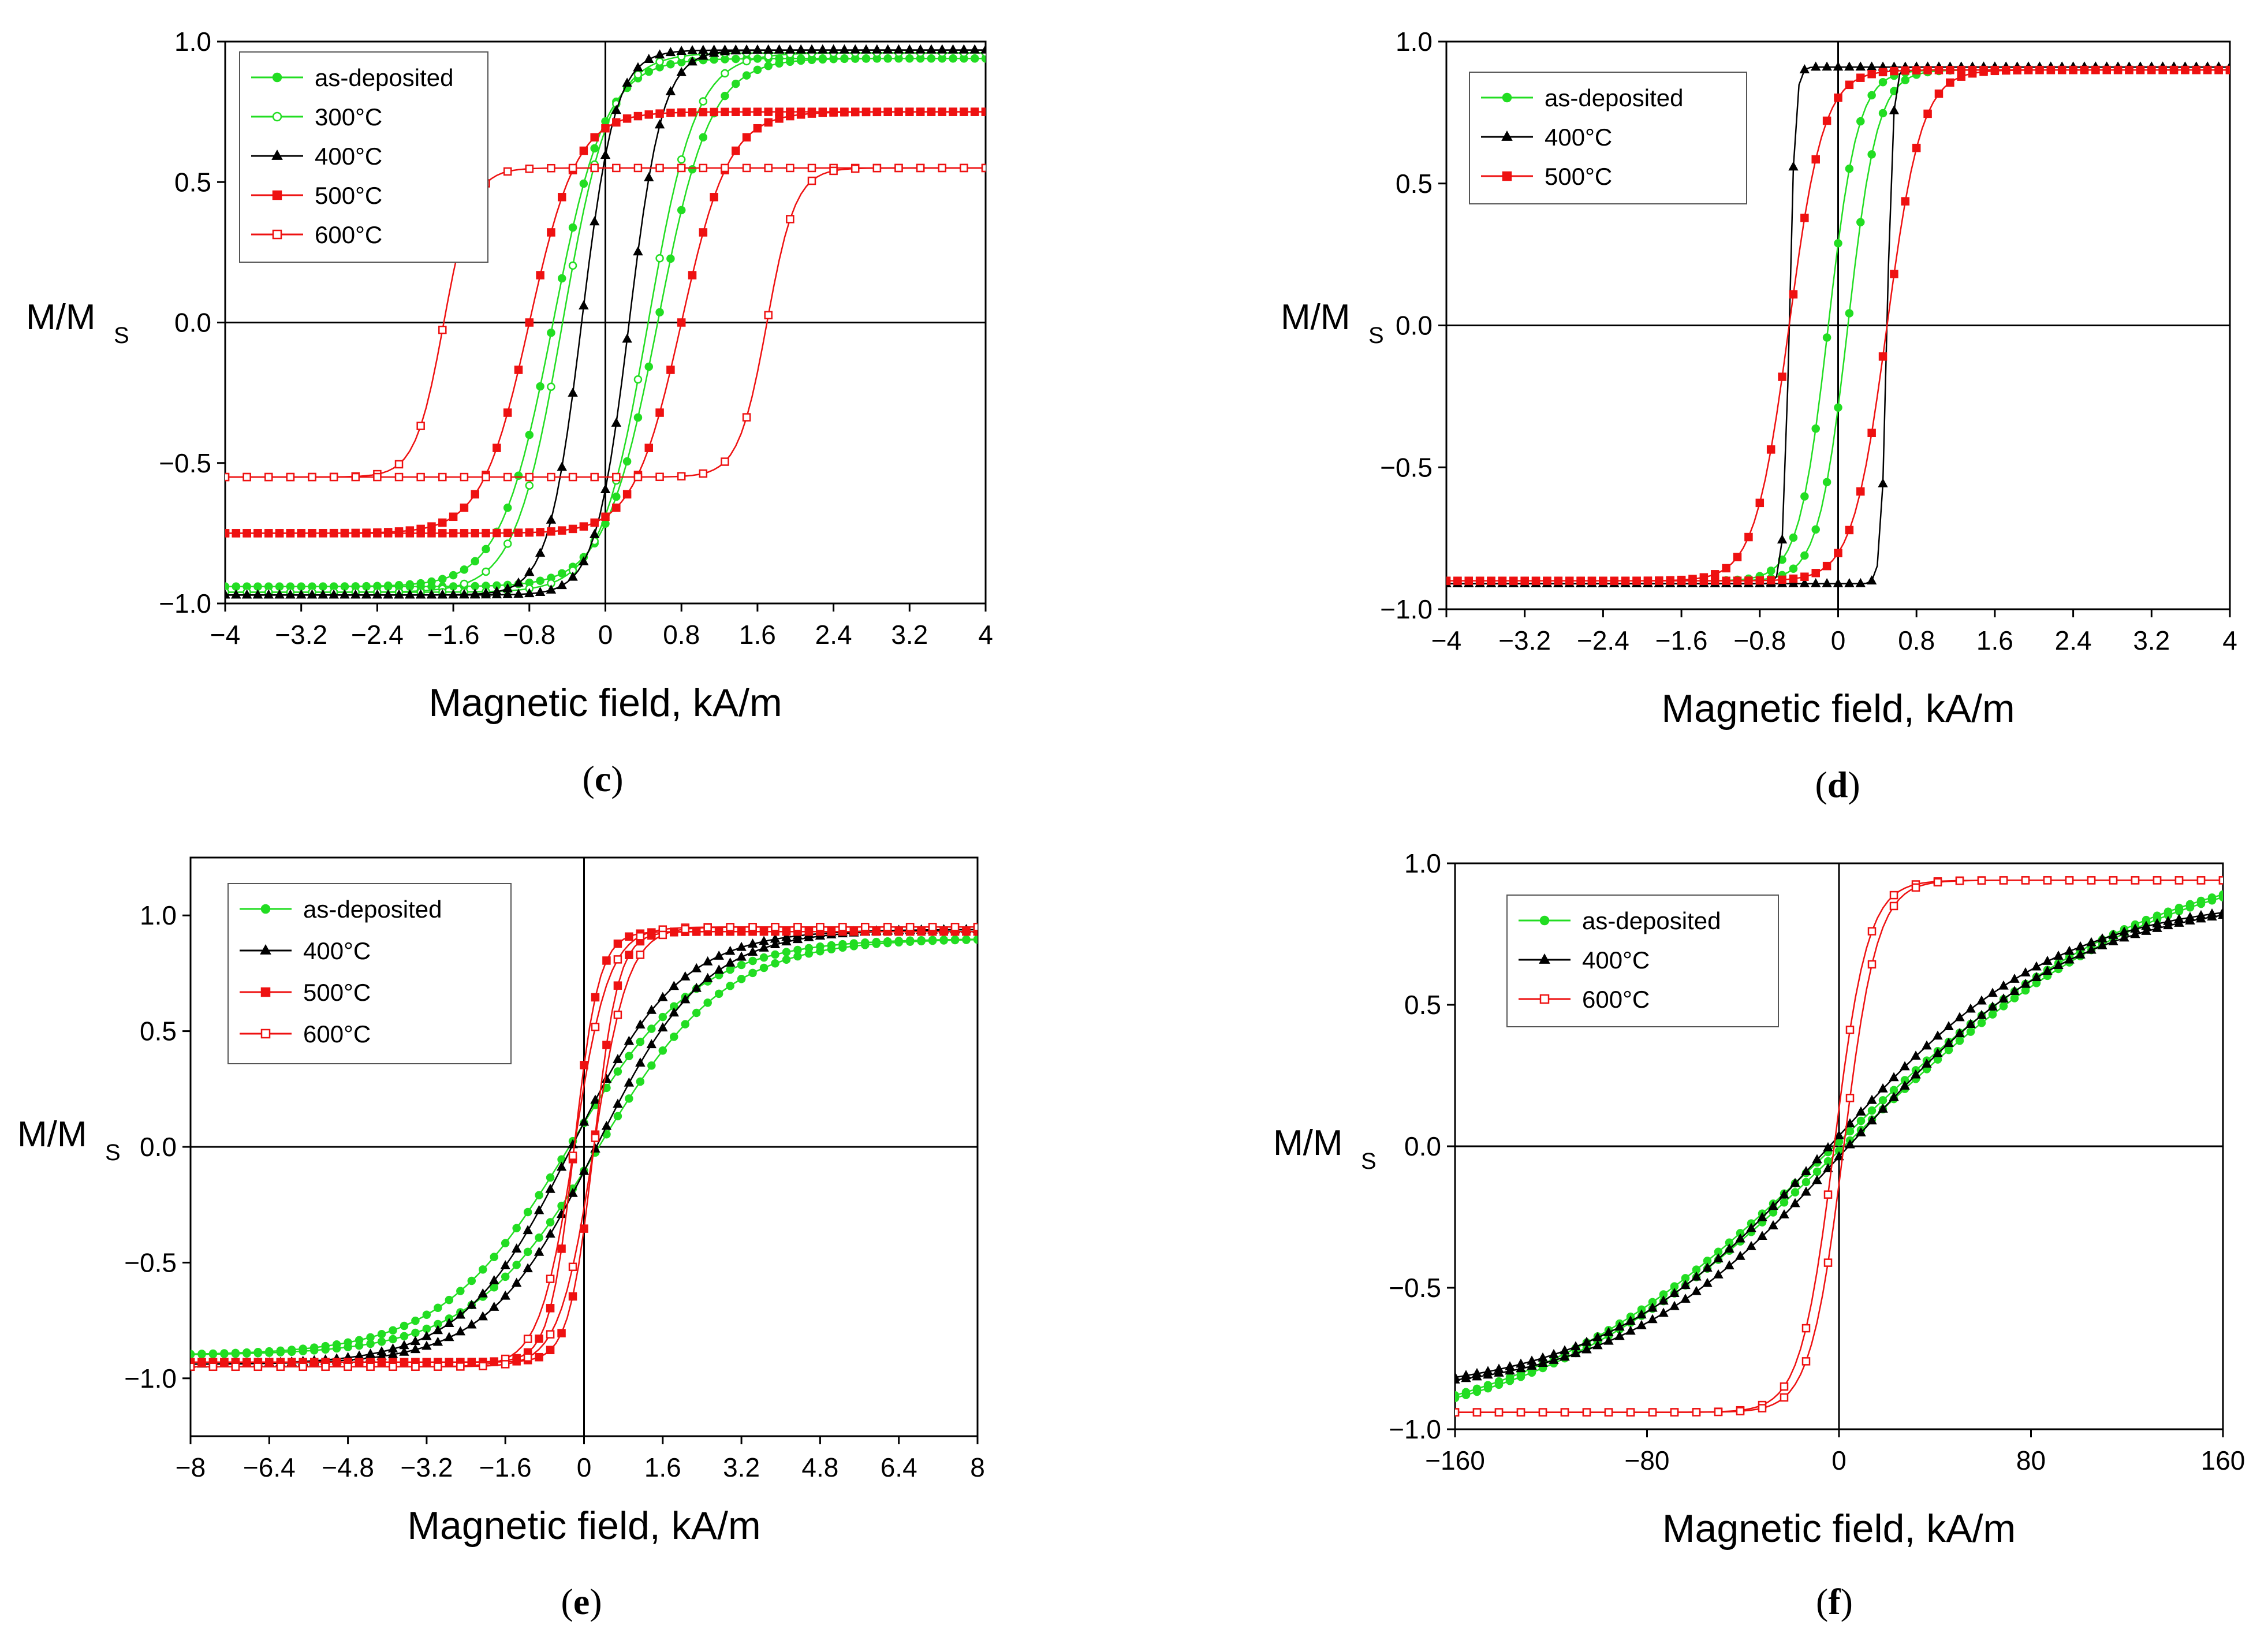 This screenshot has width=2268, height=1651. I want to click on x-tick-label: −160, so click(1455, 1460).